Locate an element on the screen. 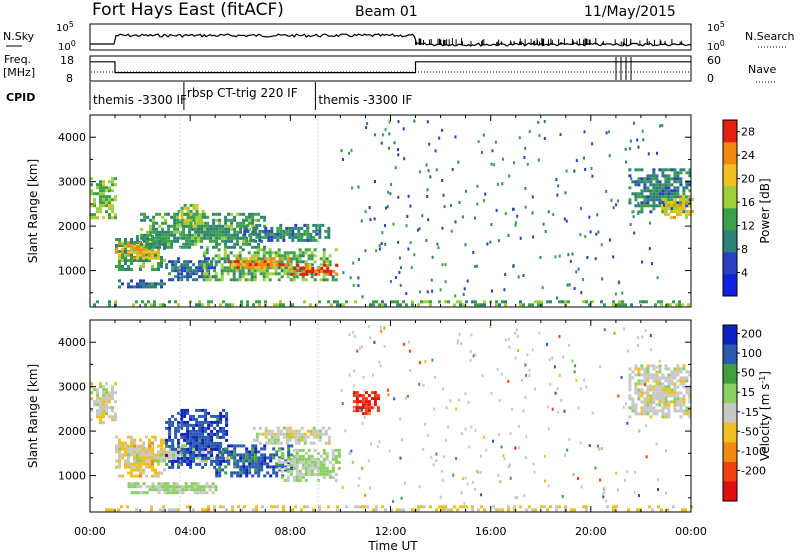 This screenshot has width=800, height=559. y-tick-label: 1000 is located at coordinates (72, 476).